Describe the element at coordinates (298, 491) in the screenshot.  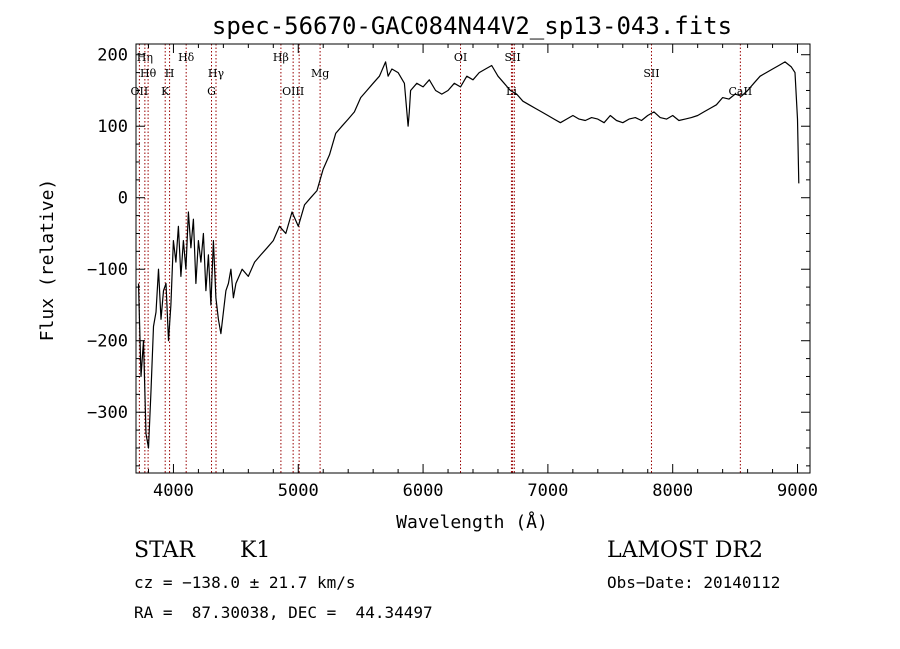
I see `x-tick-label: 5000` at that location.